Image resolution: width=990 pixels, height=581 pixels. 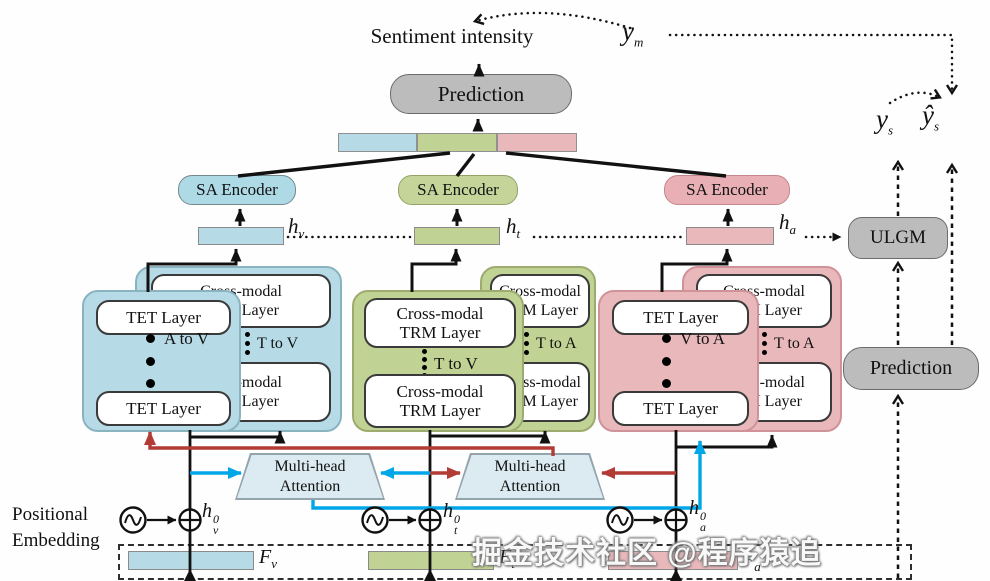 What do you see at coordinates (191, 560) in the screenshot?
I see `fv-input-bar` at bounding box center [191, 560].